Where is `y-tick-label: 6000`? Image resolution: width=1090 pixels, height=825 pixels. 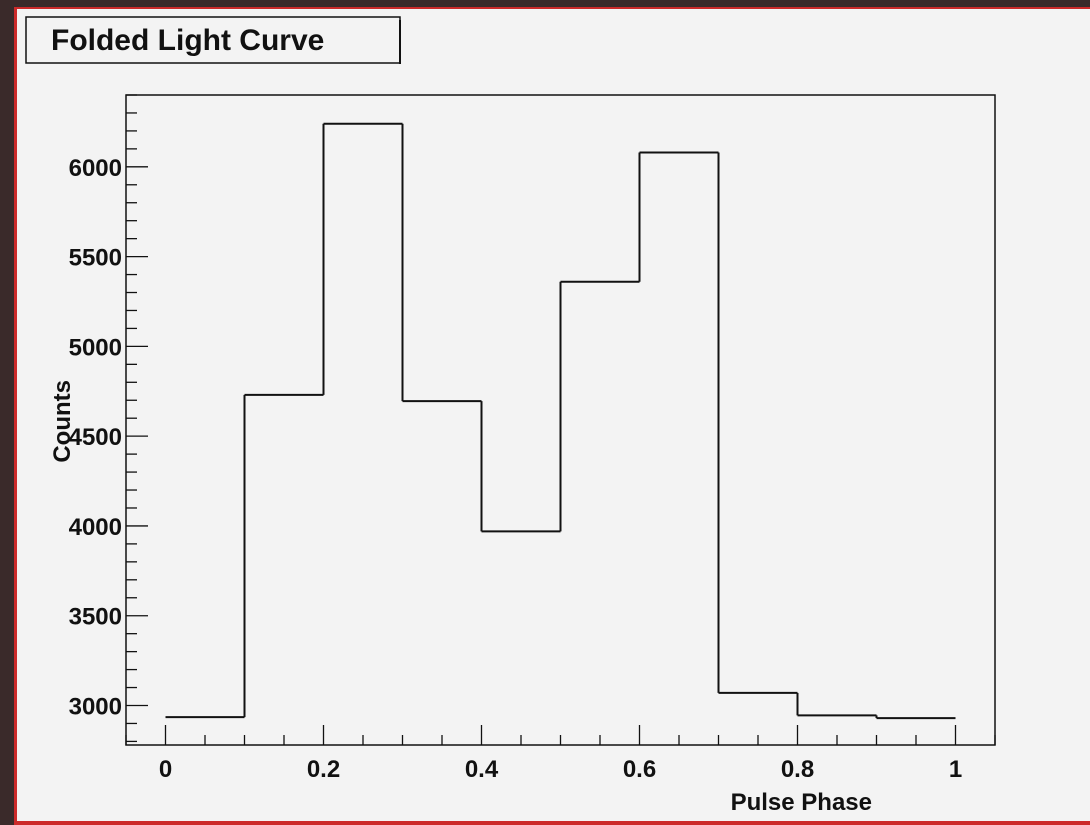
y-tick-label: 6000 is located at coordinates (95, 168).